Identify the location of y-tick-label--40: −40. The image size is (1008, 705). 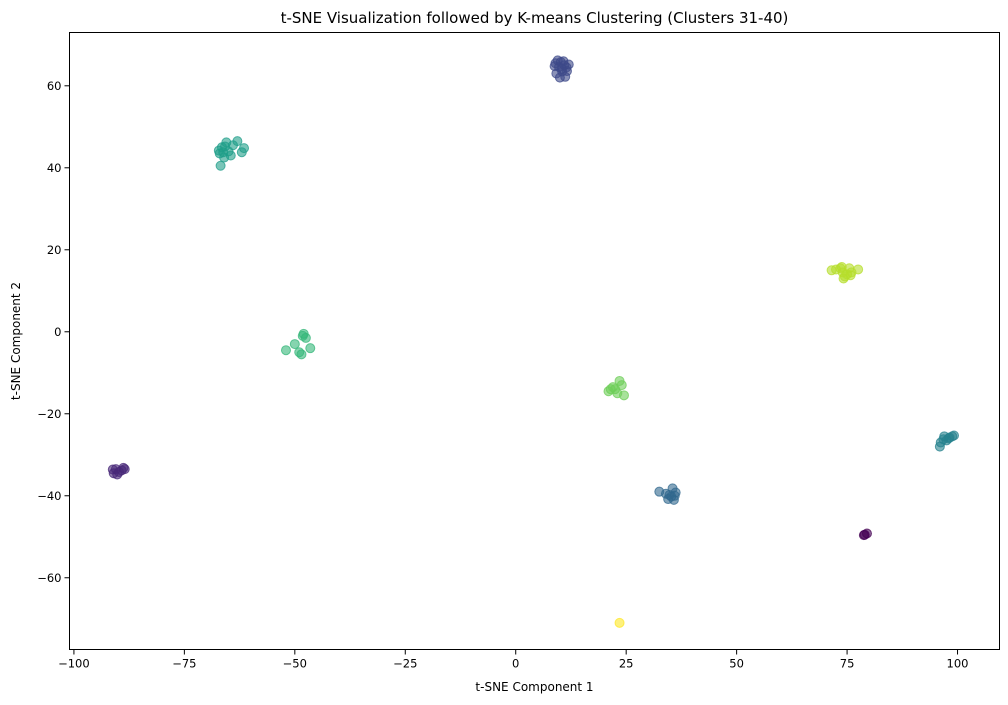
(49, 496).